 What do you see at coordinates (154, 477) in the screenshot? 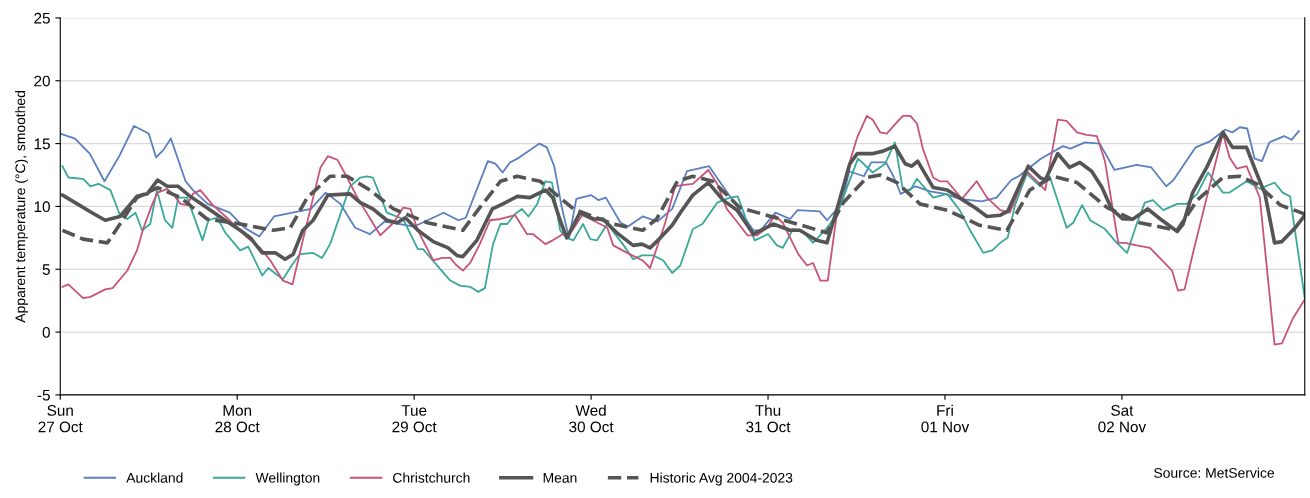
I see `legend-label: Auckland` at bounding box center [154, 477].